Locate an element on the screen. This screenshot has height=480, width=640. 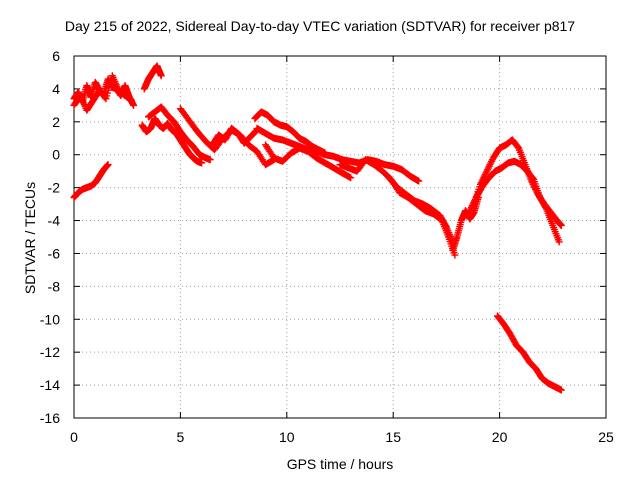
y-tick-label: -16 is located at coordinates (50, 418).